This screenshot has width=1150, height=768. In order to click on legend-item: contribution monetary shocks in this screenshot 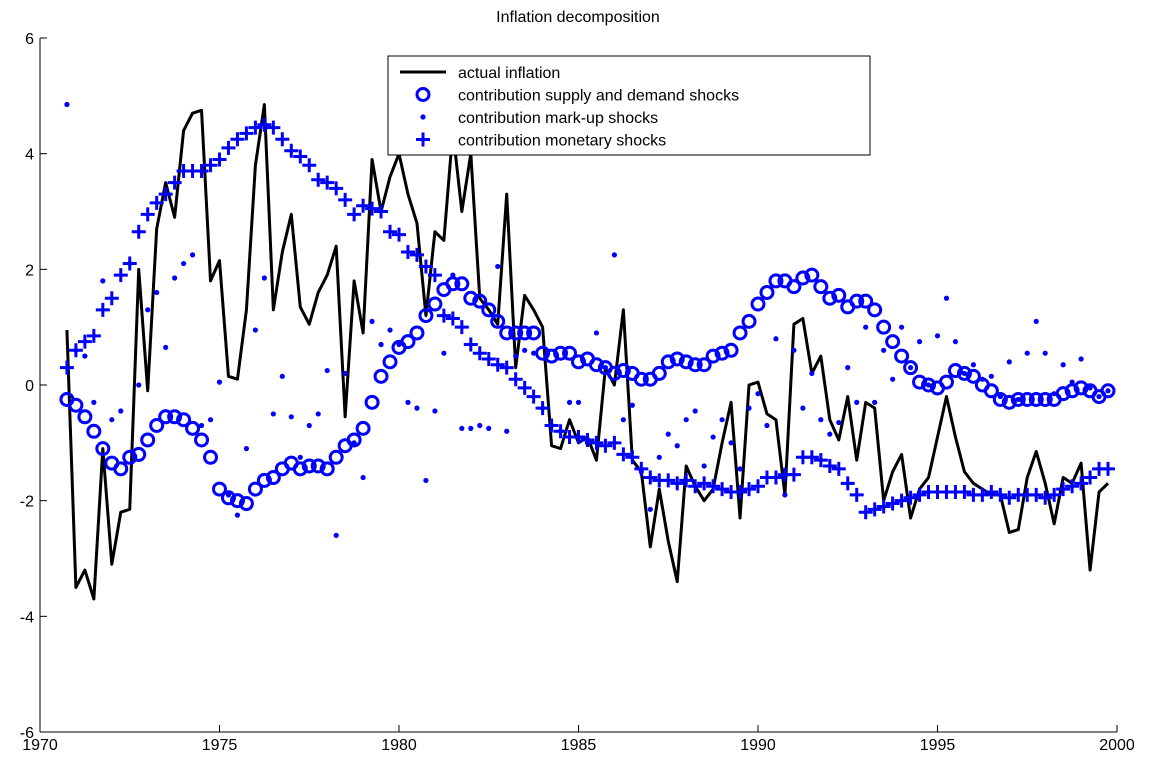, I will do `click(541, 141)`.